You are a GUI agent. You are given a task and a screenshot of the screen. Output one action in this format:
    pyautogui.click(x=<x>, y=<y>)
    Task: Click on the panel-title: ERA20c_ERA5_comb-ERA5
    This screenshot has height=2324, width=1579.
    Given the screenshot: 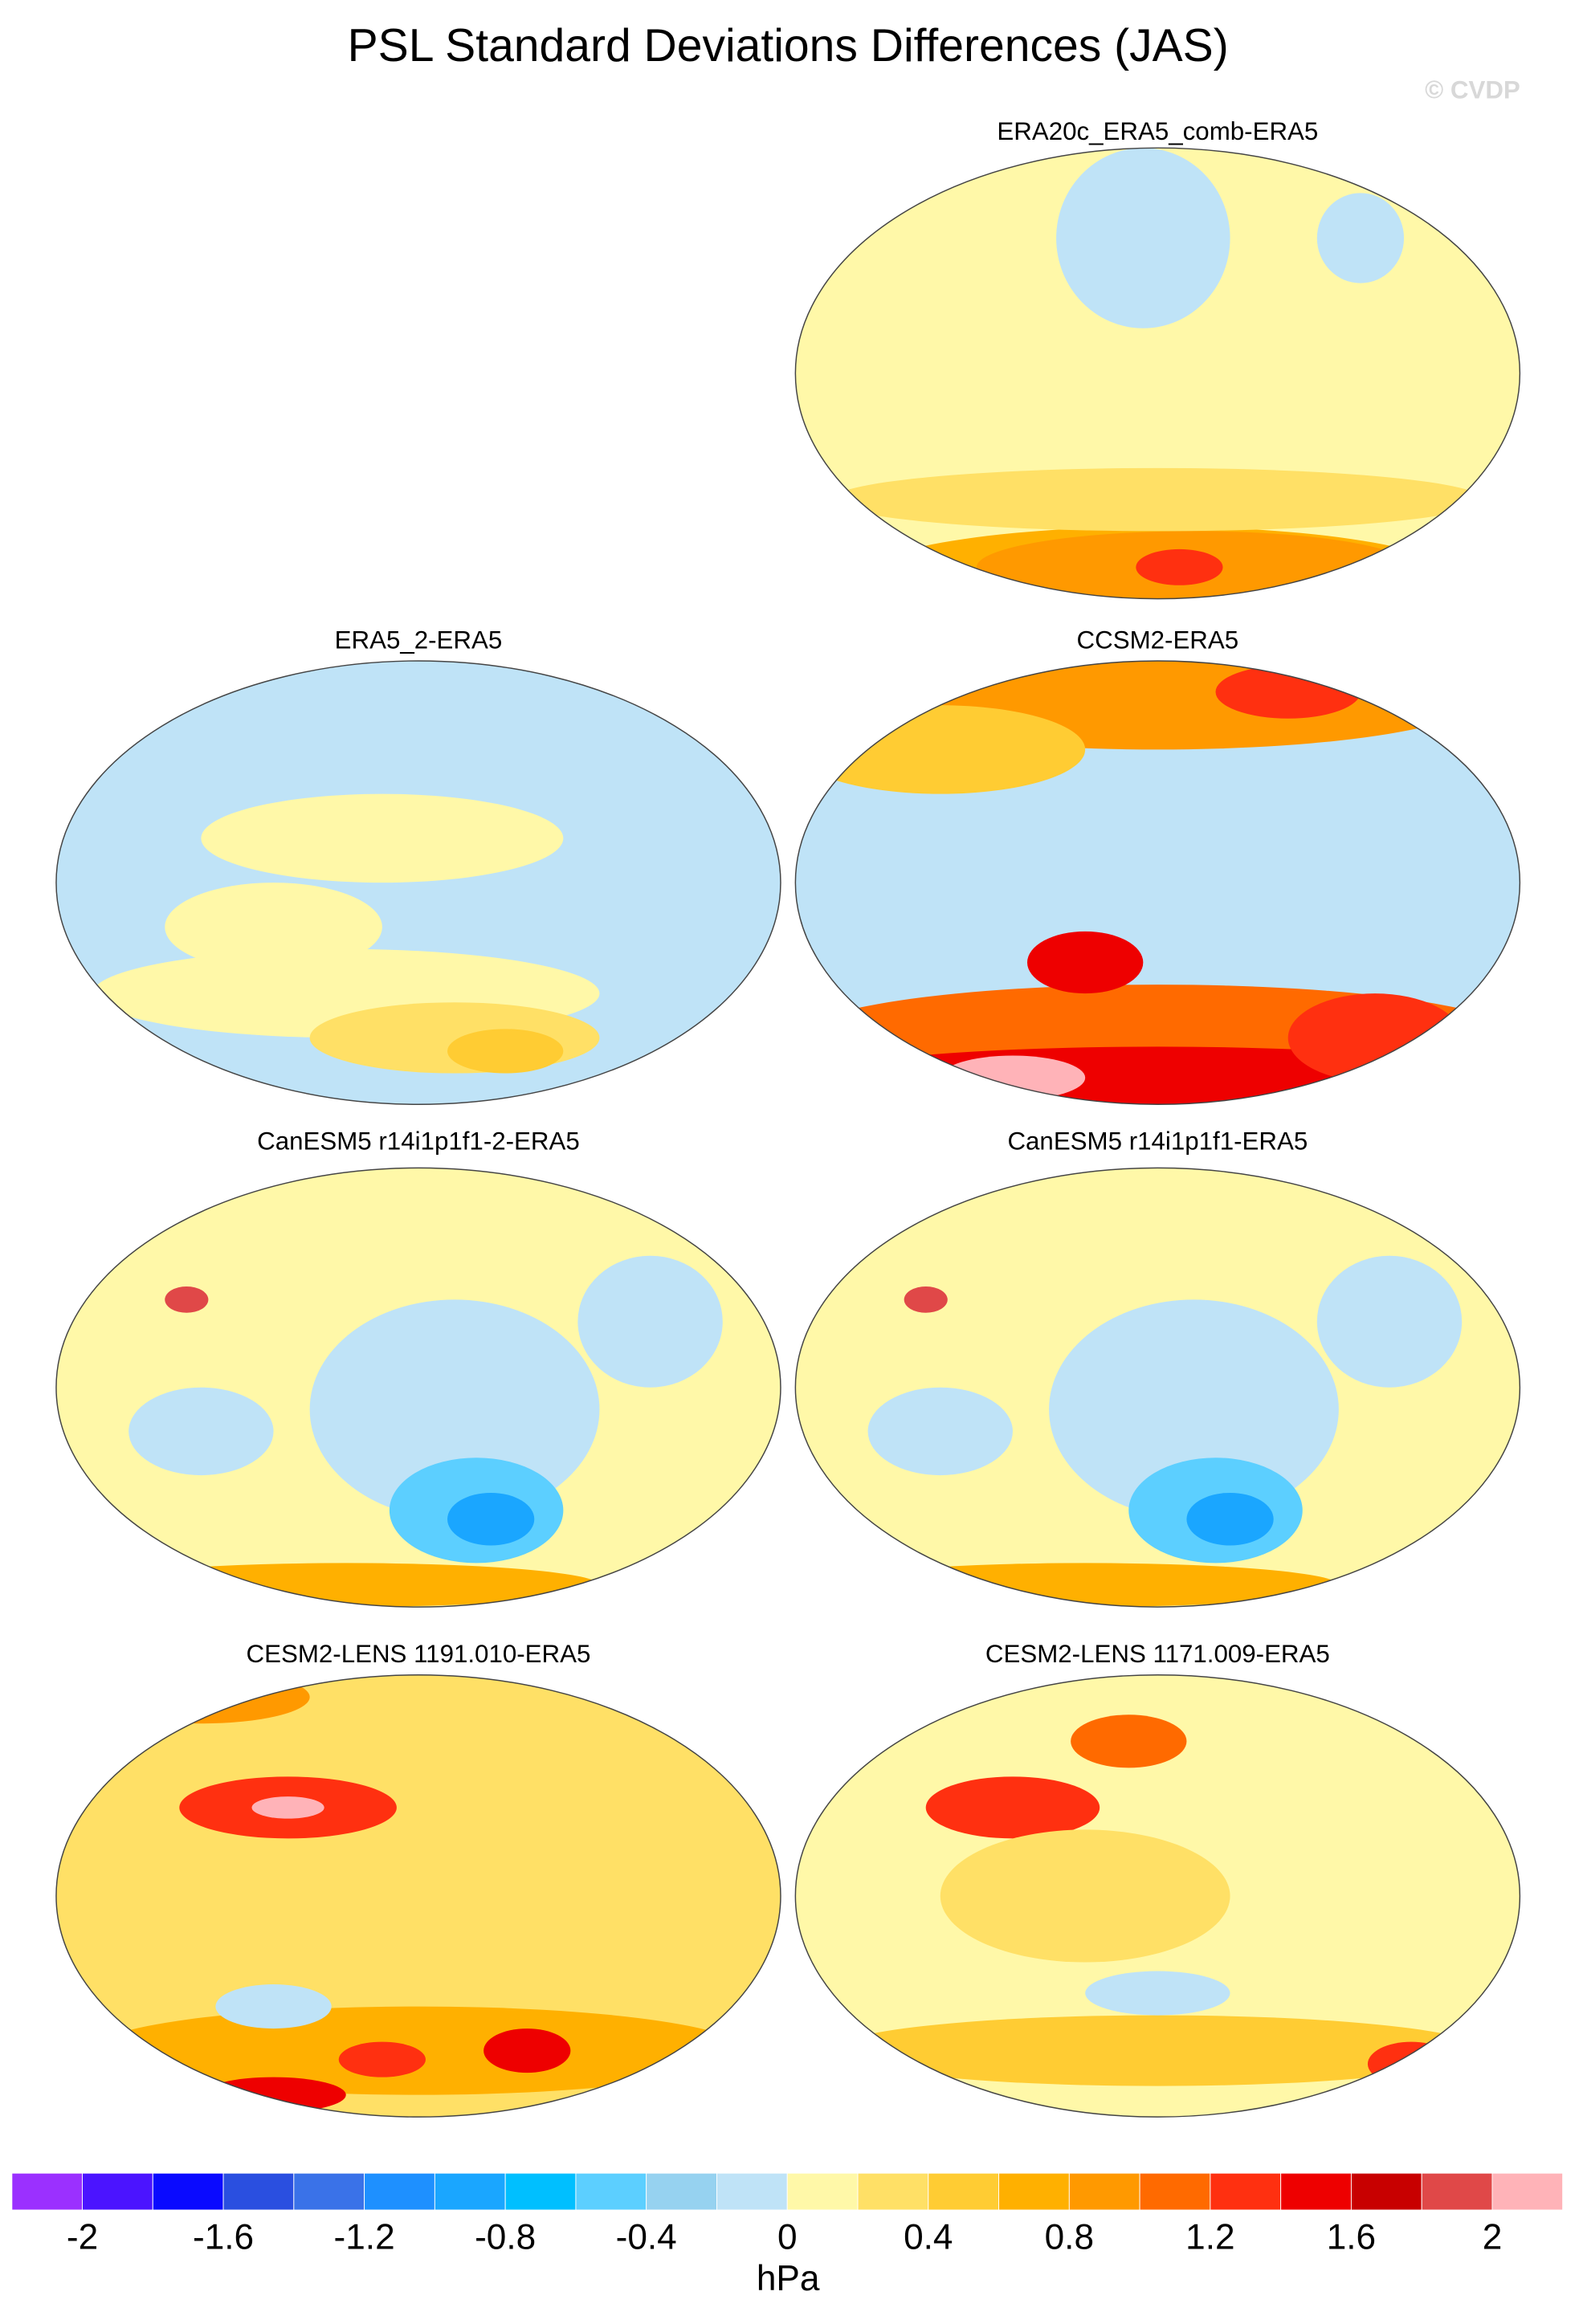 What is the action you would take?
    pyautogui.click(x=1157, y=131)
    